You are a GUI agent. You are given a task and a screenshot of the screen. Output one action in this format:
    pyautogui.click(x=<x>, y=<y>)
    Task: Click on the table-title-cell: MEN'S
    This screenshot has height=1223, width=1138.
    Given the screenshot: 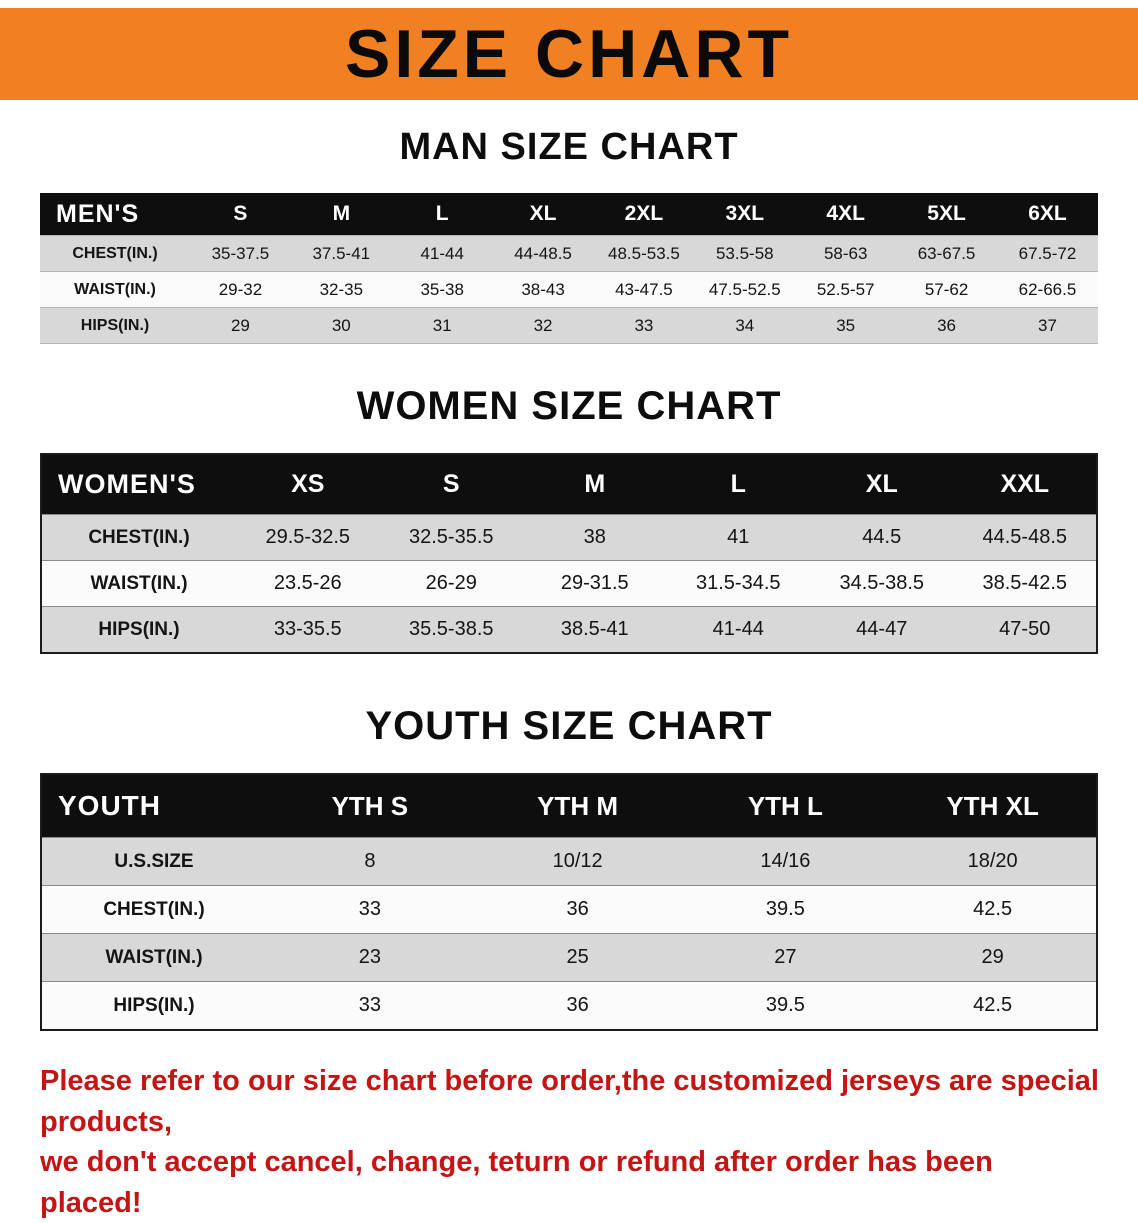 What is the action you would take?
    pyautogui.click(x=115, y=214)
    